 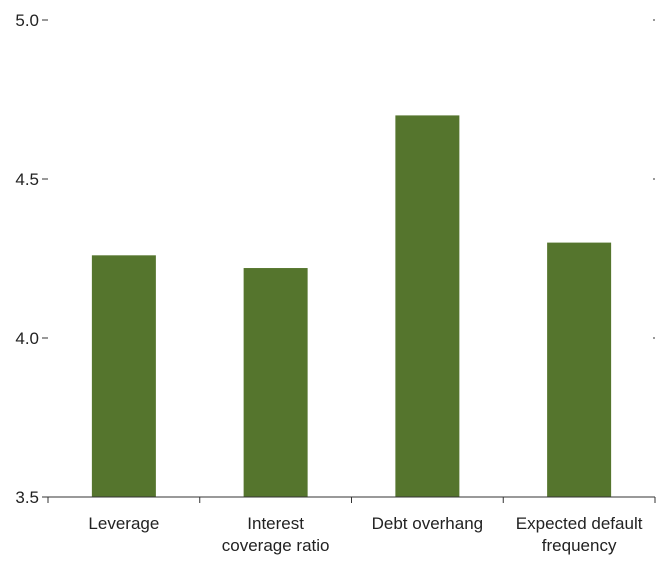 What do you see at coordinates (276, 545) in the screenshot?
I see `x-category-label-1-line-1: coverage ratio` at bounding box center [276, 545].